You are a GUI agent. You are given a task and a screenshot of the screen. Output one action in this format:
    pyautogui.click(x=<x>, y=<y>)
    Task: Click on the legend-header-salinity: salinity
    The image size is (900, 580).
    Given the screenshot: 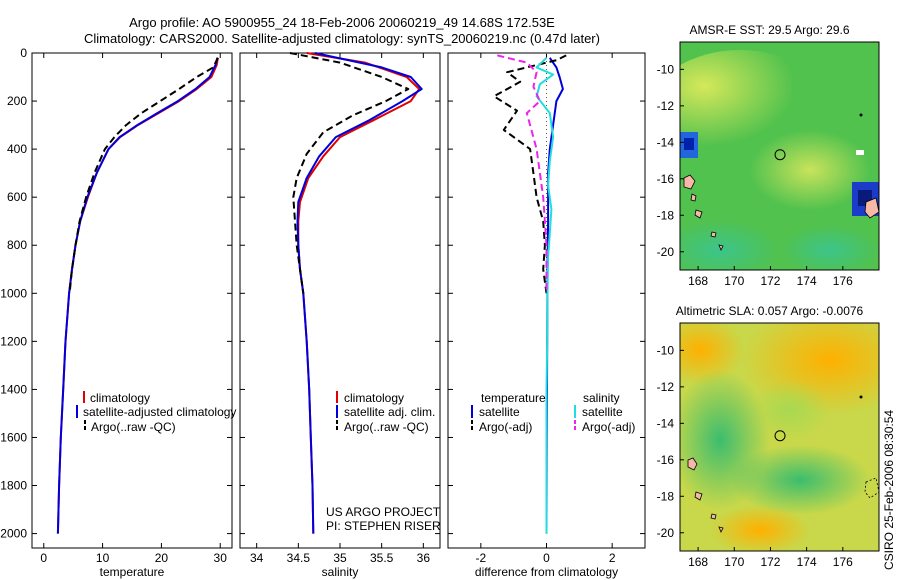 What is the action you would take?
    pyautogui.click(x=601, y=398)
    